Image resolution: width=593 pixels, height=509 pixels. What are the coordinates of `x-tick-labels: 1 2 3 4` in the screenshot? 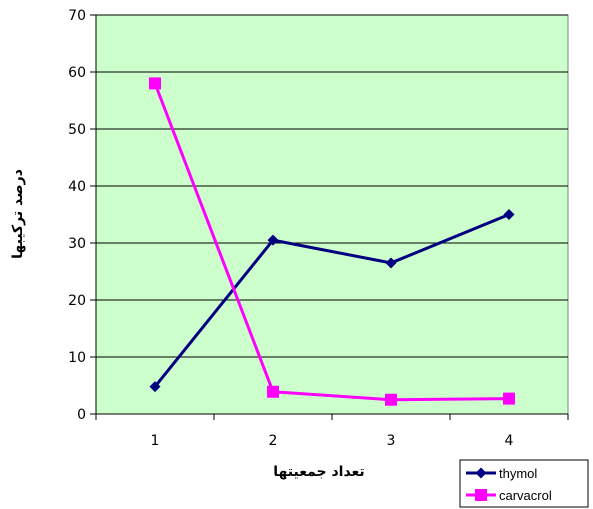 It's located at (332, 441).